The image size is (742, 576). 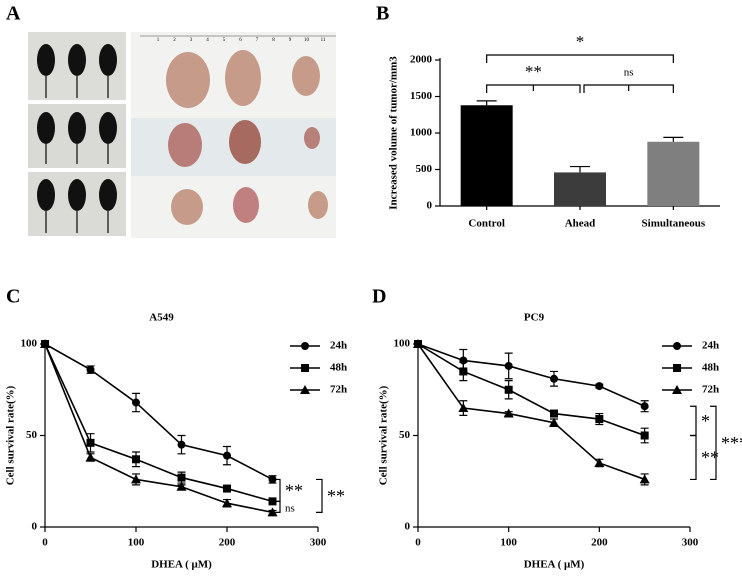 What do you see at coordinates (77, 134) in the screenshot?
I see `mouse-photos` at bounding box center [77, 134].